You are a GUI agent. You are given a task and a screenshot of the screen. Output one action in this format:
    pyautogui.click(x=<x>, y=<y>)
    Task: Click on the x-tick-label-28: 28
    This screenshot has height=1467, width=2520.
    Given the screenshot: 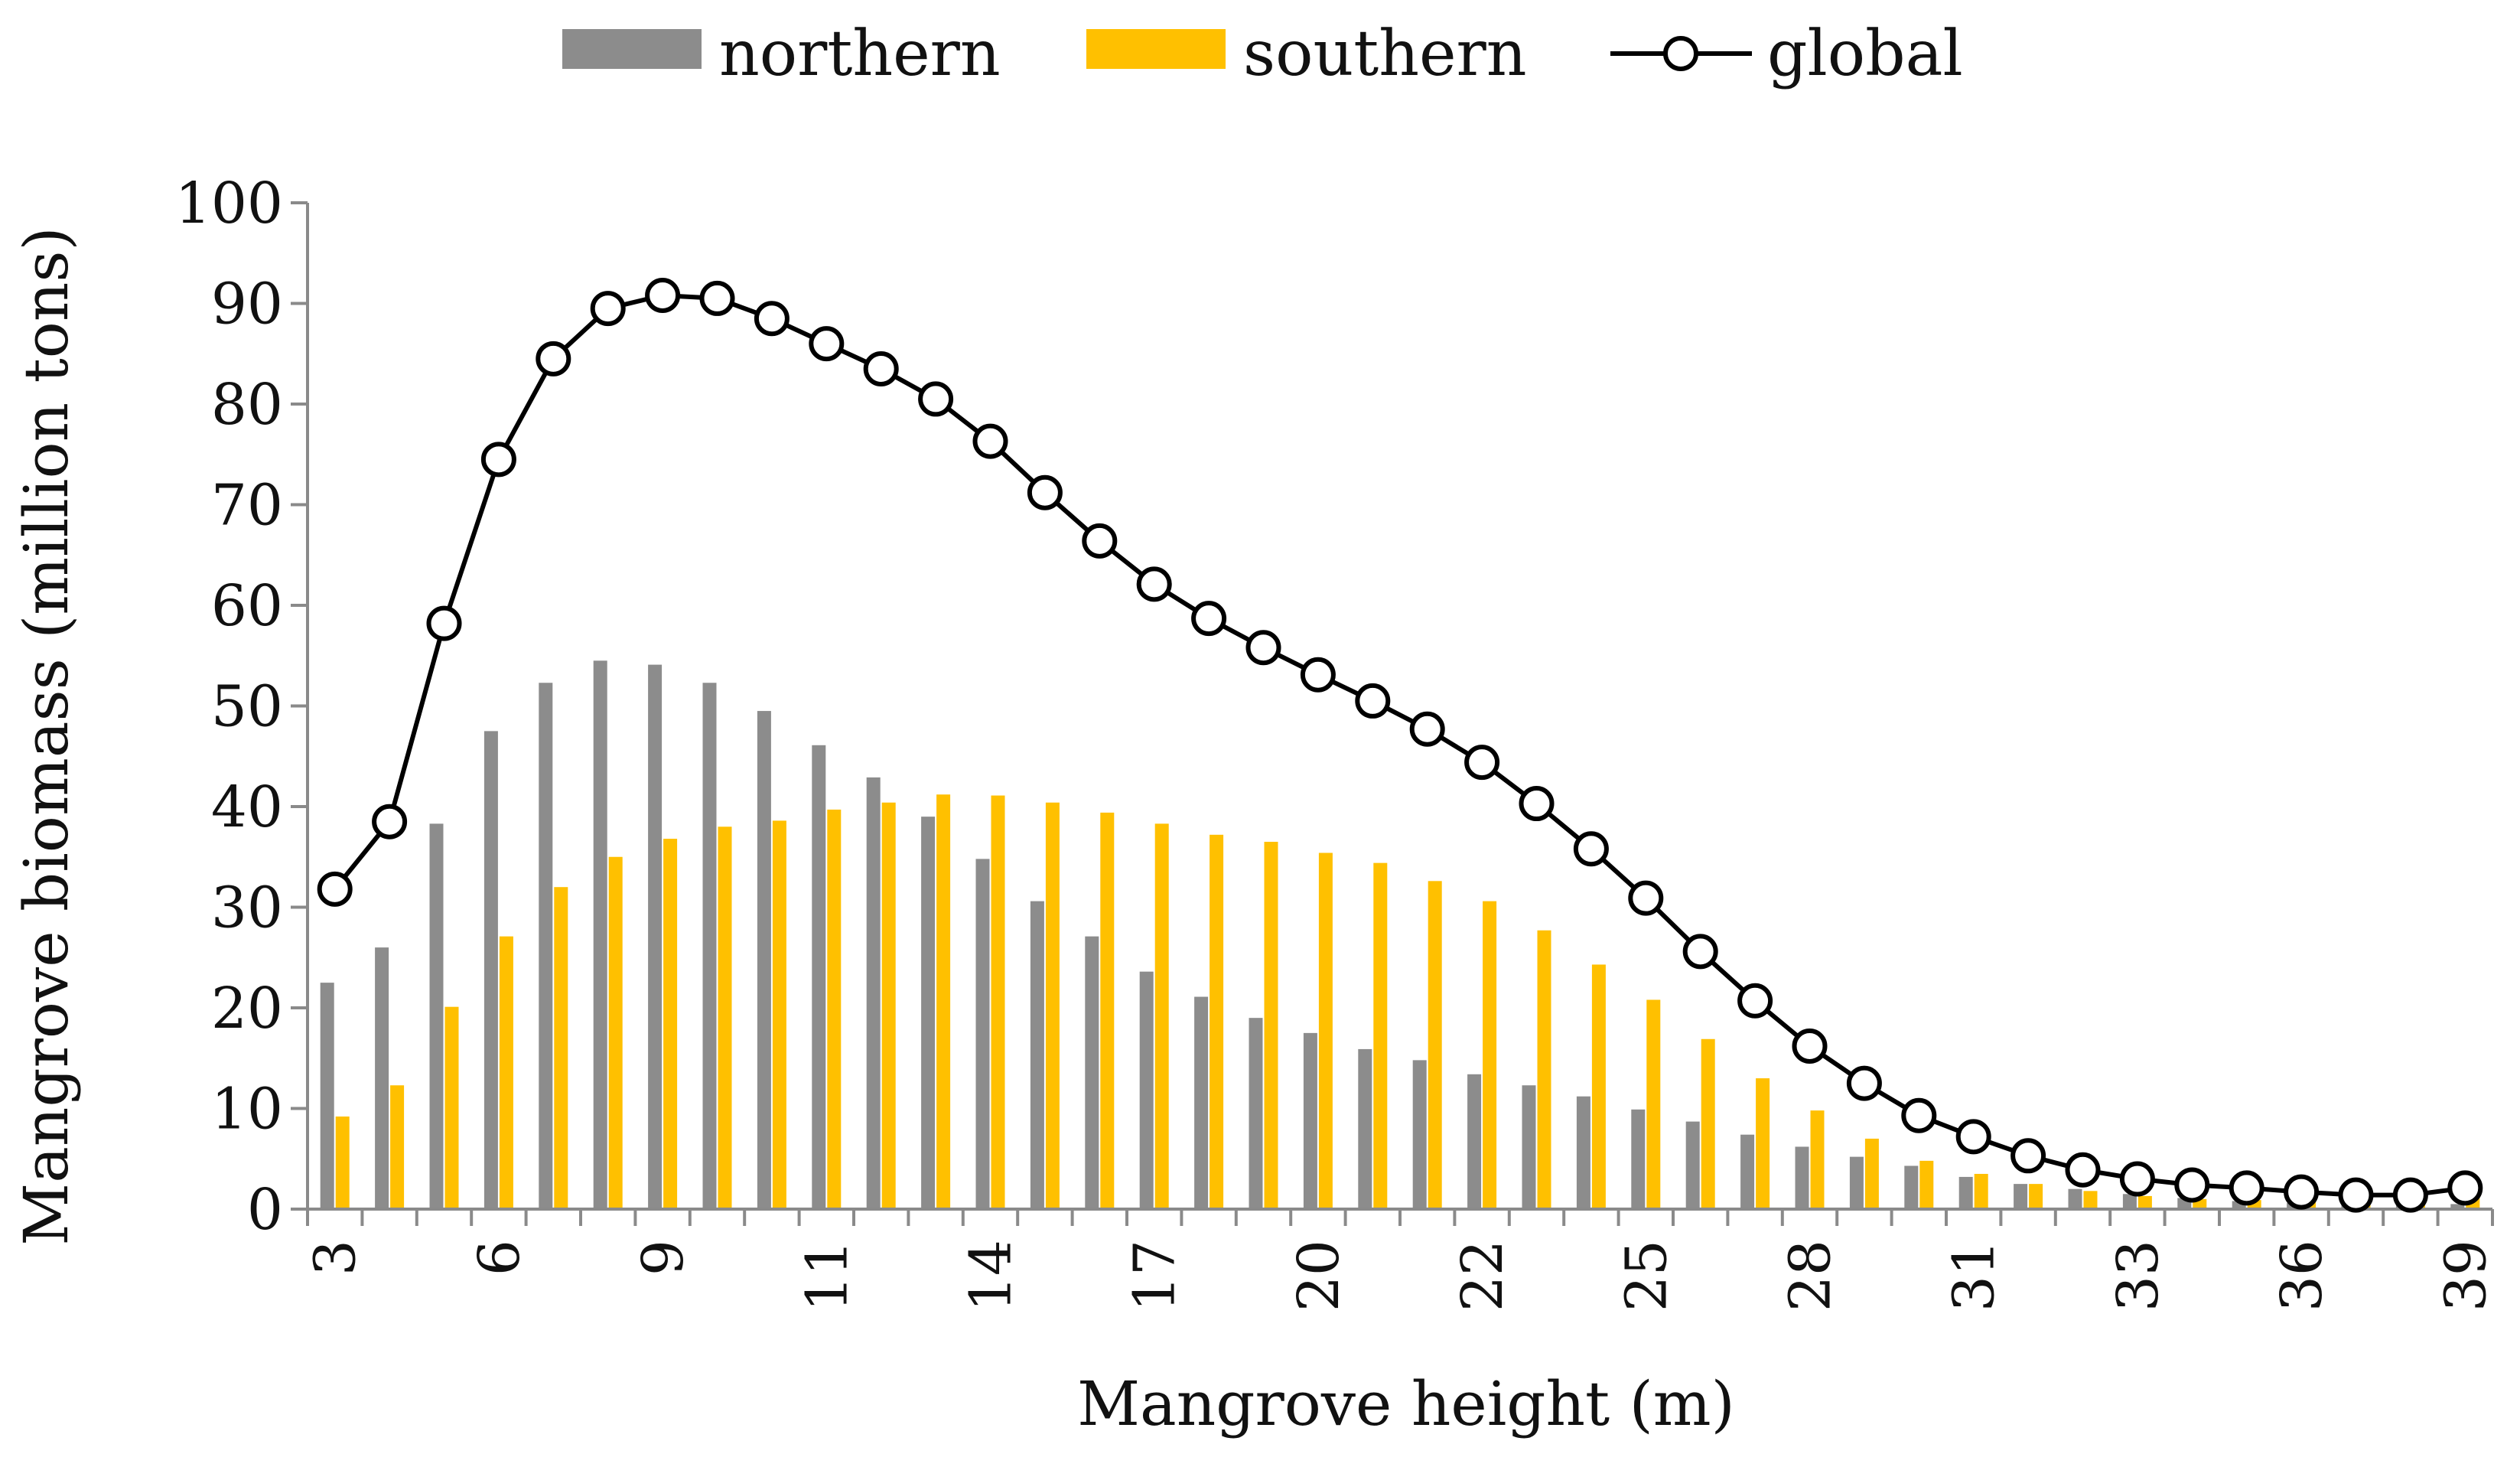 What is the action you would take?
    pyautogui.click(x=1811, y=1276)
    